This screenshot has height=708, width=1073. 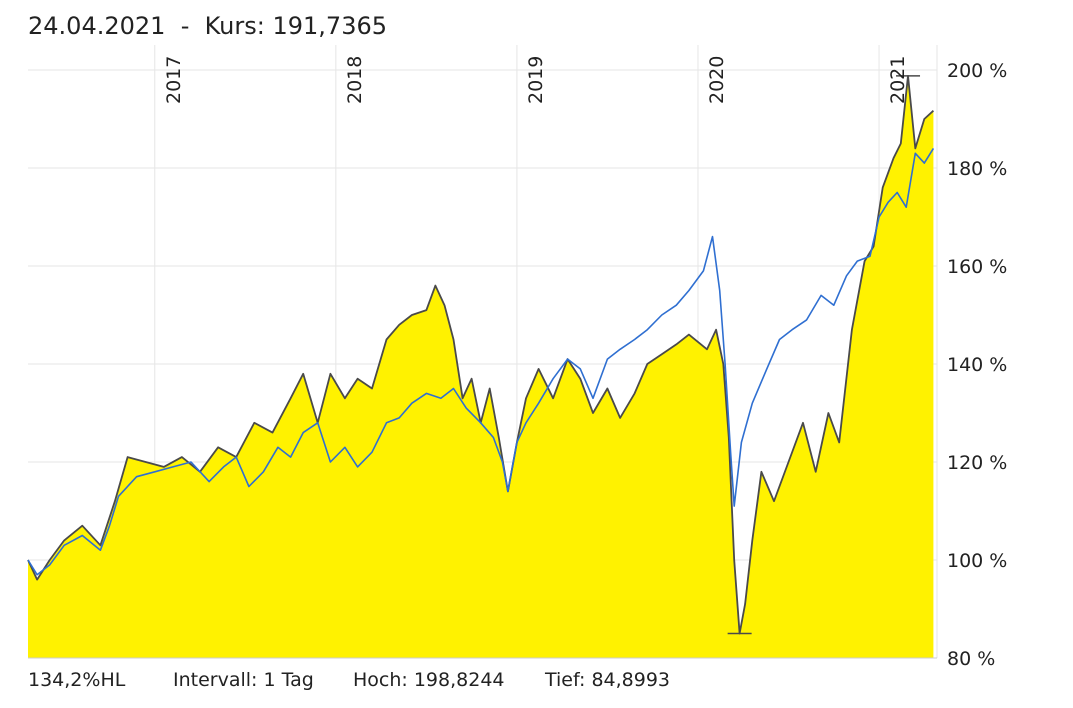 I want to click on x-tick-label: 2017, so click(x=174, y=80).